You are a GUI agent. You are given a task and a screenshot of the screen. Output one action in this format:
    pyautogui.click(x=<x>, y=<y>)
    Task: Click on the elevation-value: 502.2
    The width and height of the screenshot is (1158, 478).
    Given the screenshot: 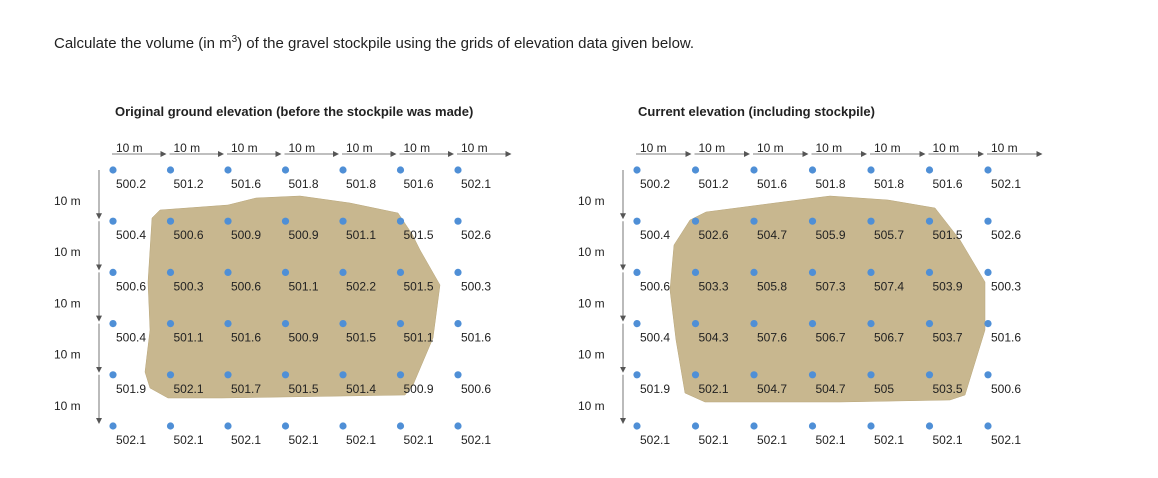 What is the action you would take?
    pyautogui.click(x=361, y=286)
    